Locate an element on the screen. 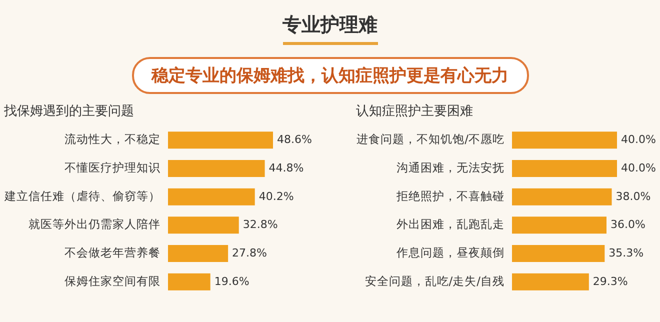  y-tick-label: 进食问题，不知饥饱/不愿吃 is located at coordinates (430, 139).